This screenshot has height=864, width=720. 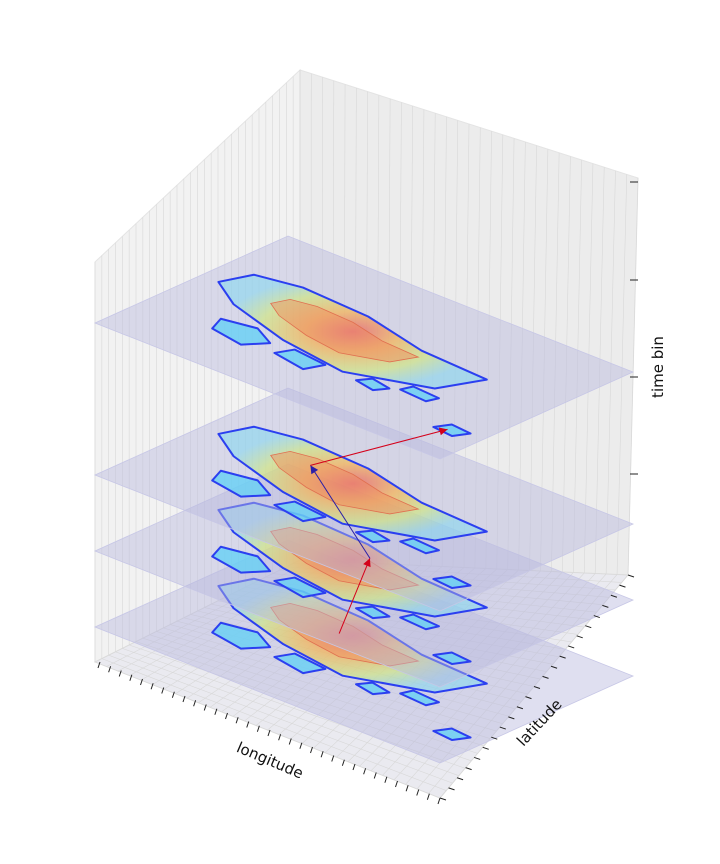 I want to click on hotspot-contour, so click(x=345, y=330).